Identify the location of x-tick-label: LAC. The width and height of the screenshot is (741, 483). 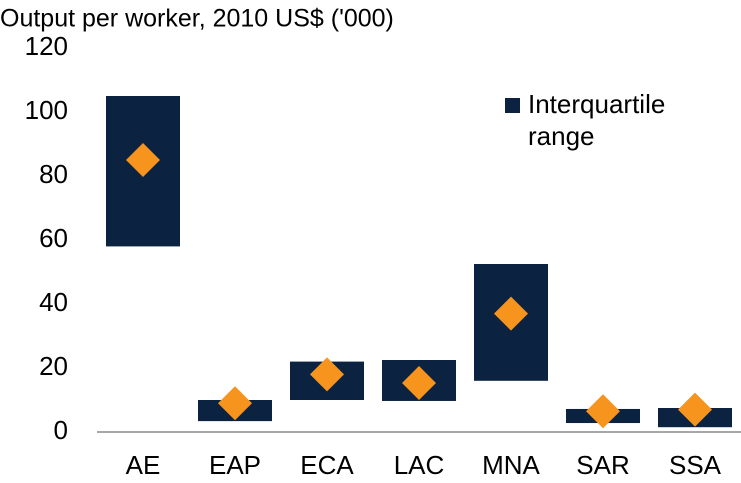
(419, 465).